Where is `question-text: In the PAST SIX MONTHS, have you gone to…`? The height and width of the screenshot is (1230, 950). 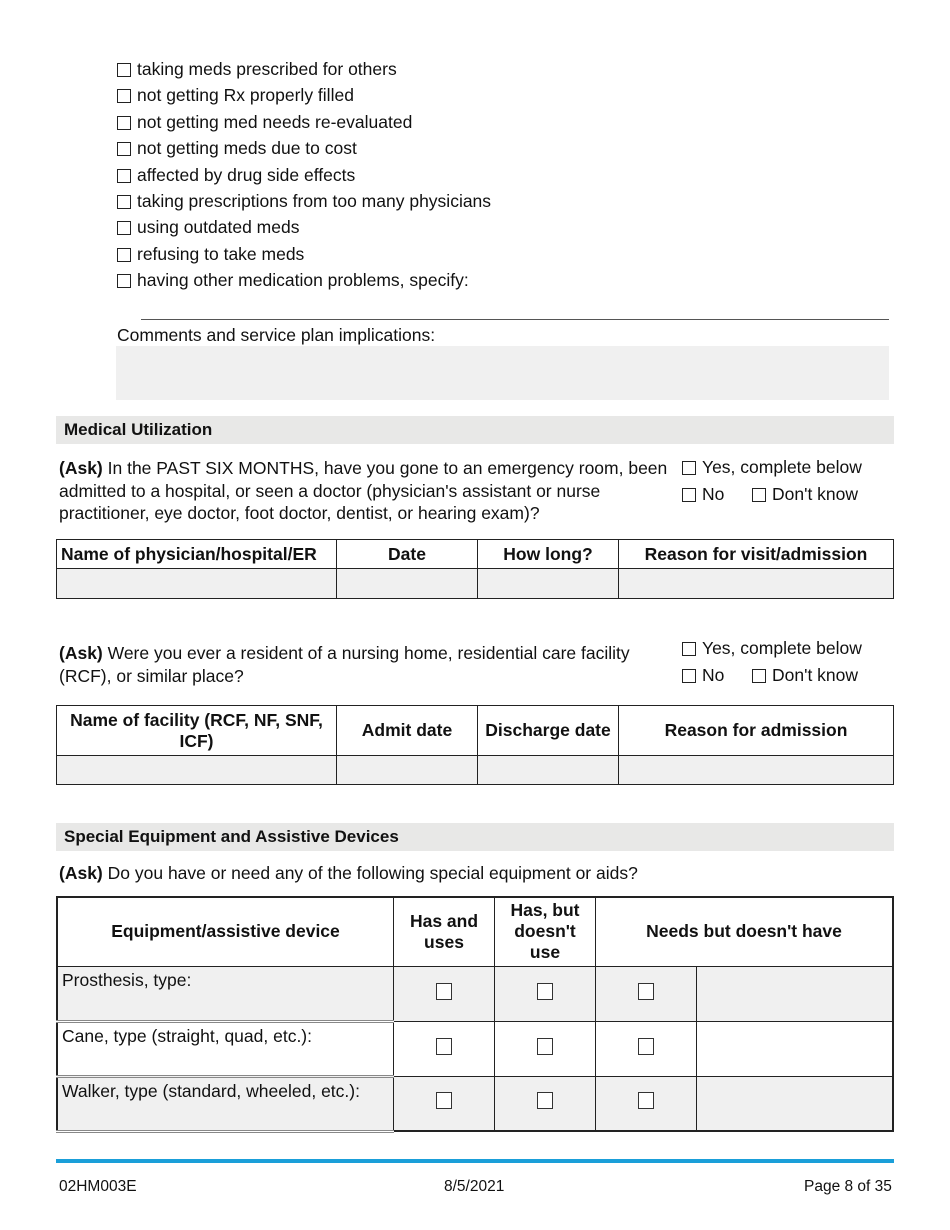 question-text: In the PAST SIX MONTHS, have you gone to… is located at coordinates (363, 490).